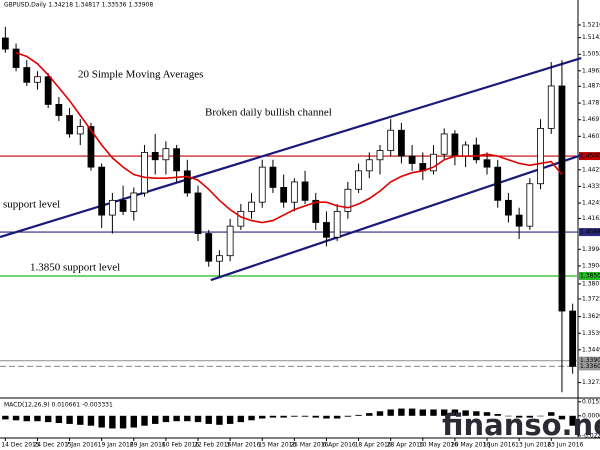  Describe the element at coordinates (591, 298) in the screenshot. I see `y-tick-label: 1.37255` at that location.